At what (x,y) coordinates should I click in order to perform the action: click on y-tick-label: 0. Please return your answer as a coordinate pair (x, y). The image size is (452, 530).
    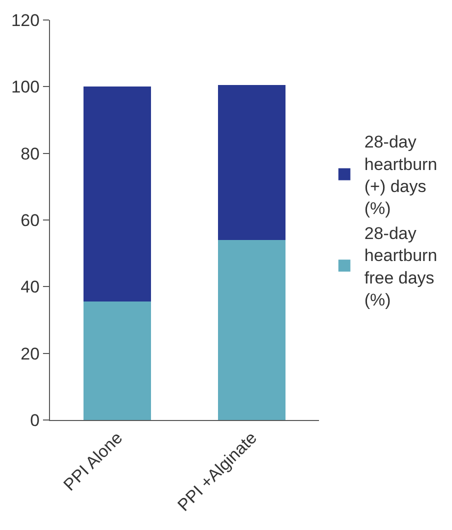
    Looking at the image, I should click on (35, 420).